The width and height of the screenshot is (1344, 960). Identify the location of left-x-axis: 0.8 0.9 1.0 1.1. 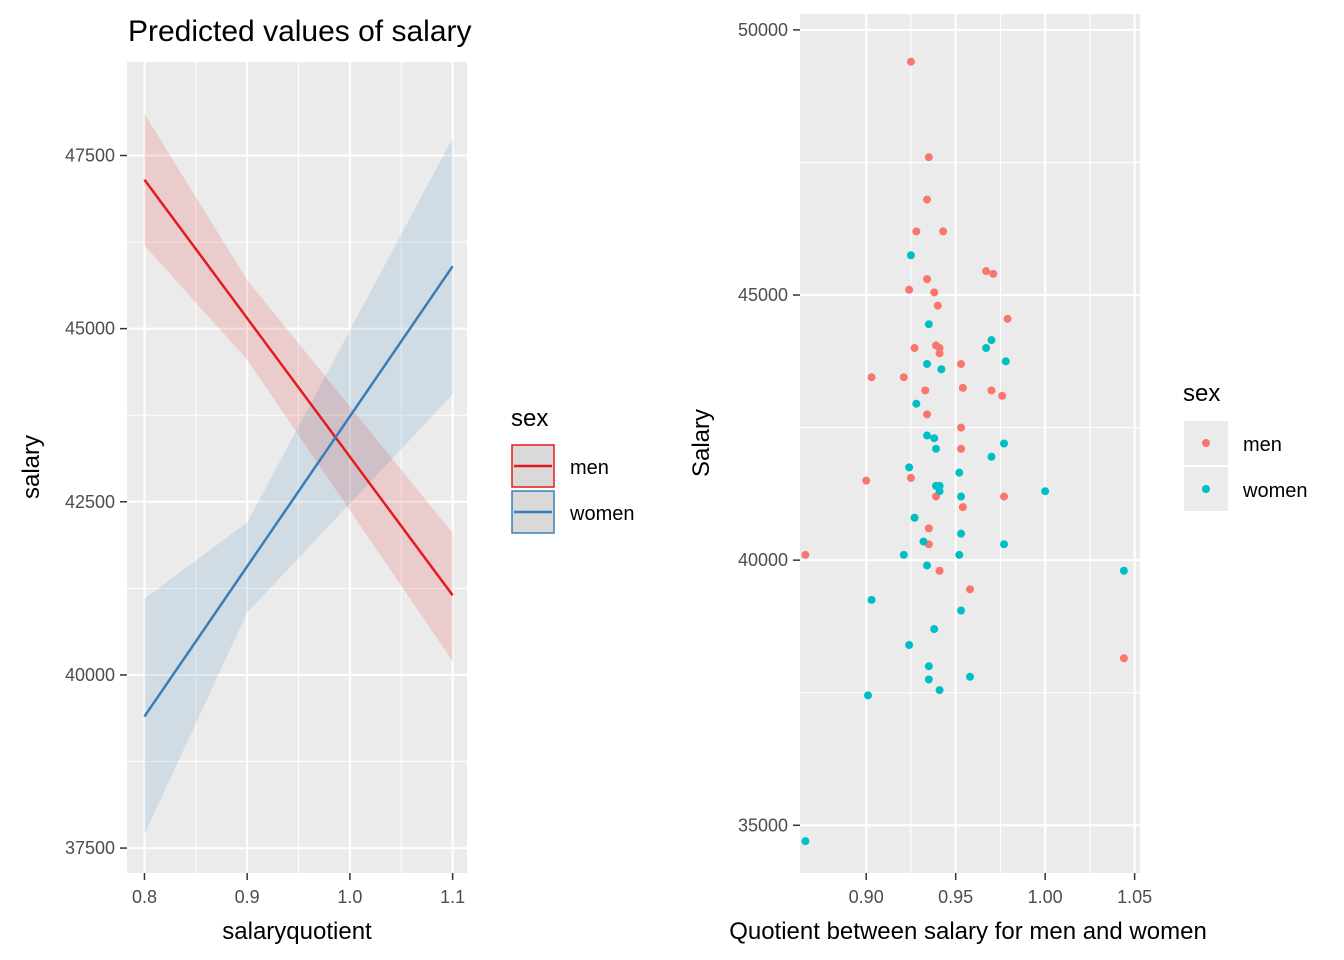
(298, 890).